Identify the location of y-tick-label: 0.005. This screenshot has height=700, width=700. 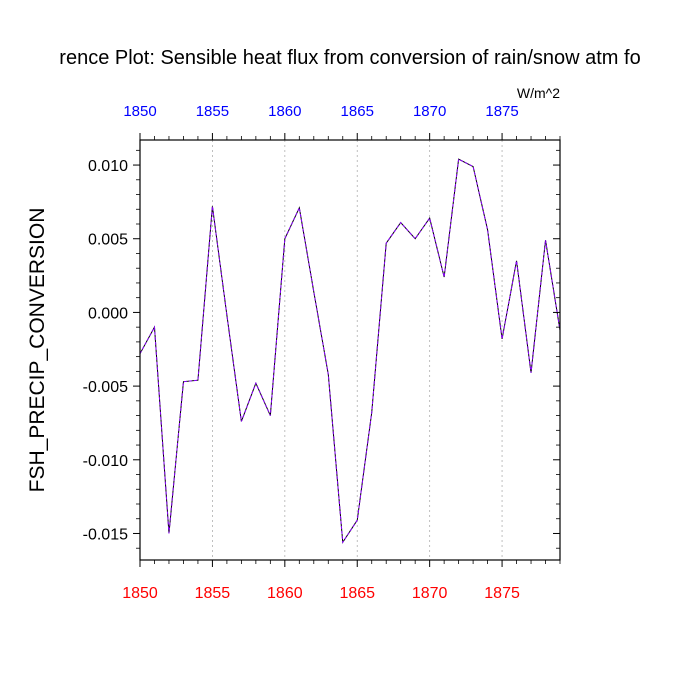
(108, 240).